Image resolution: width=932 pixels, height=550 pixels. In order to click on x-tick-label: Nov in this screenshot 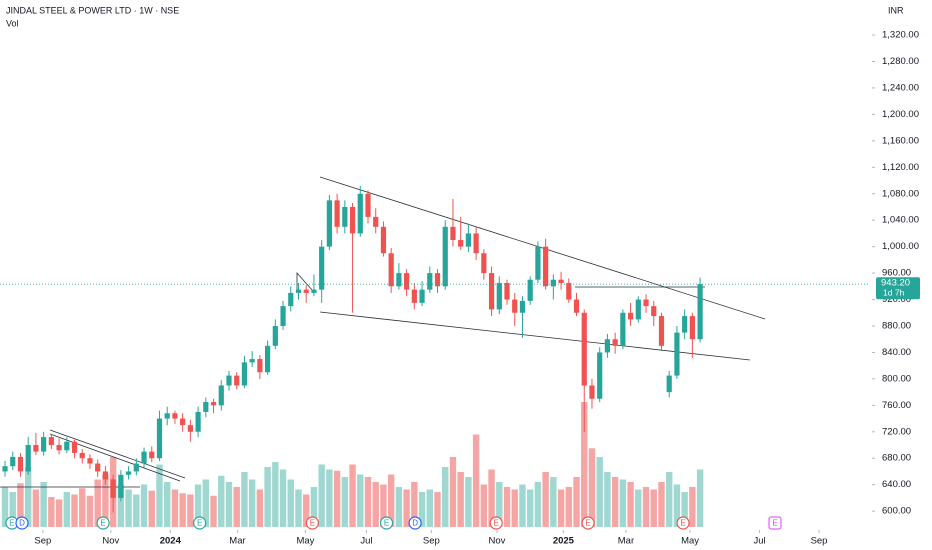, I will do `click(110, 541)`.